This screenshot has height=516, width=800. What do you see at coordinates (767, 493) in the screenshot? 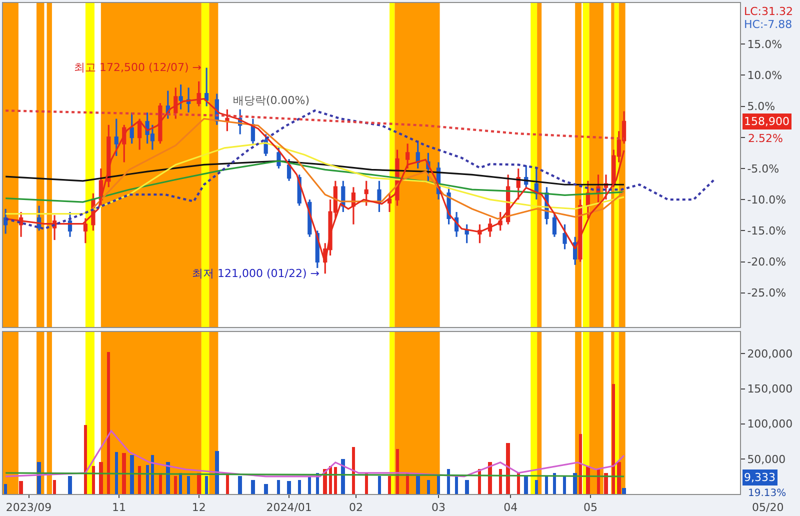
I see `text: 19.13%` at bounding box center [767, 493].